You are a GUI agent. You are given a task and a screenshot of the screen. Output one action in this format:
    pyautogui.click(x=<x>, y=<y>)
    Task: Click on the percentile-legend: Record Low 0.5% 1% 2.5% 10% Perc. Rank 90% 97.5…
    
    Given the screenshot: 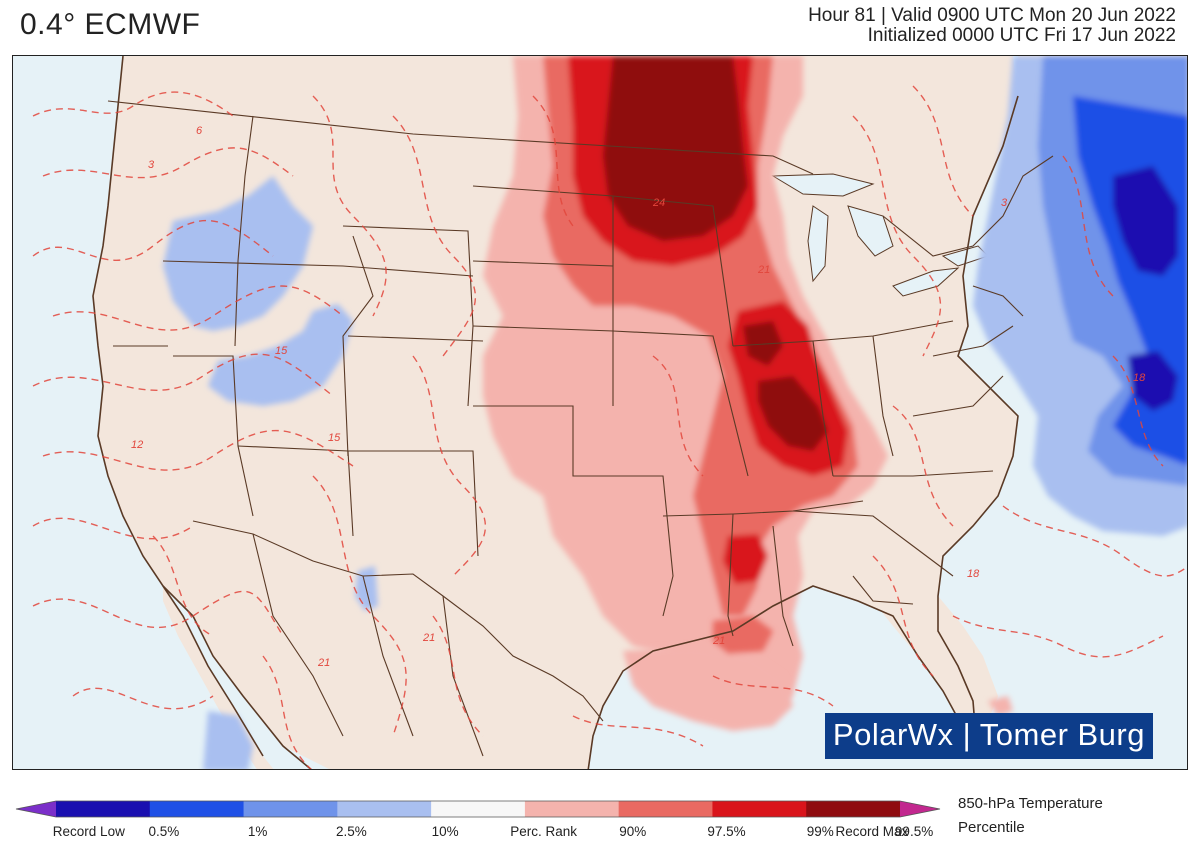 What is the action you would take?
    pyautogui.click(x=479, y=825)
    